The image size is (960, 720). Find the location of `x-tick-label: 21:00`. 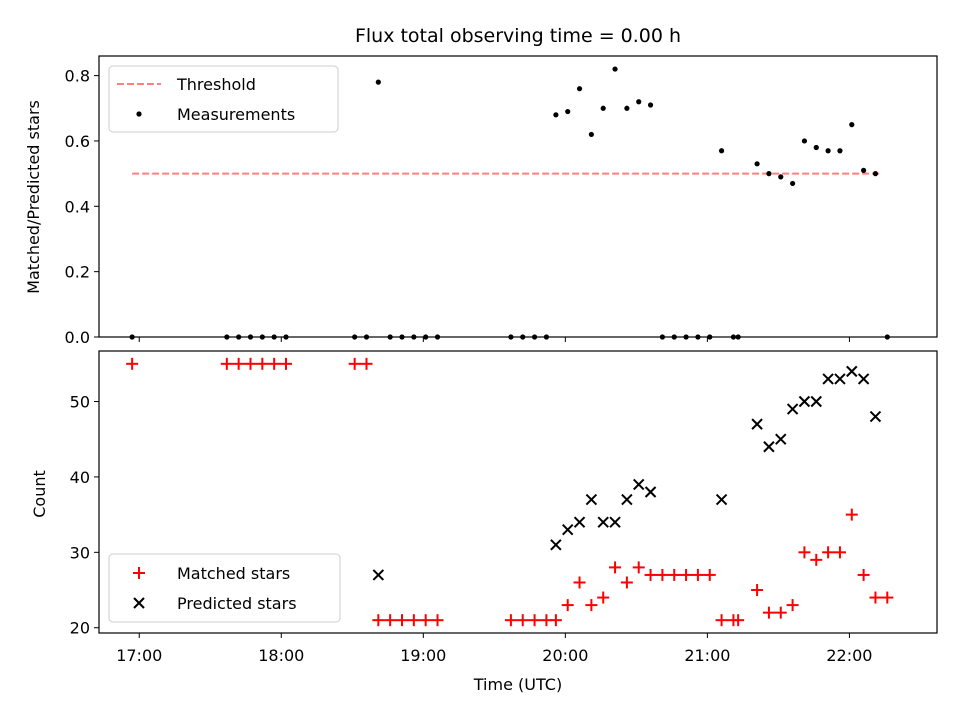

x-tick-label: 21:00 is located at coordinates (707, 655).